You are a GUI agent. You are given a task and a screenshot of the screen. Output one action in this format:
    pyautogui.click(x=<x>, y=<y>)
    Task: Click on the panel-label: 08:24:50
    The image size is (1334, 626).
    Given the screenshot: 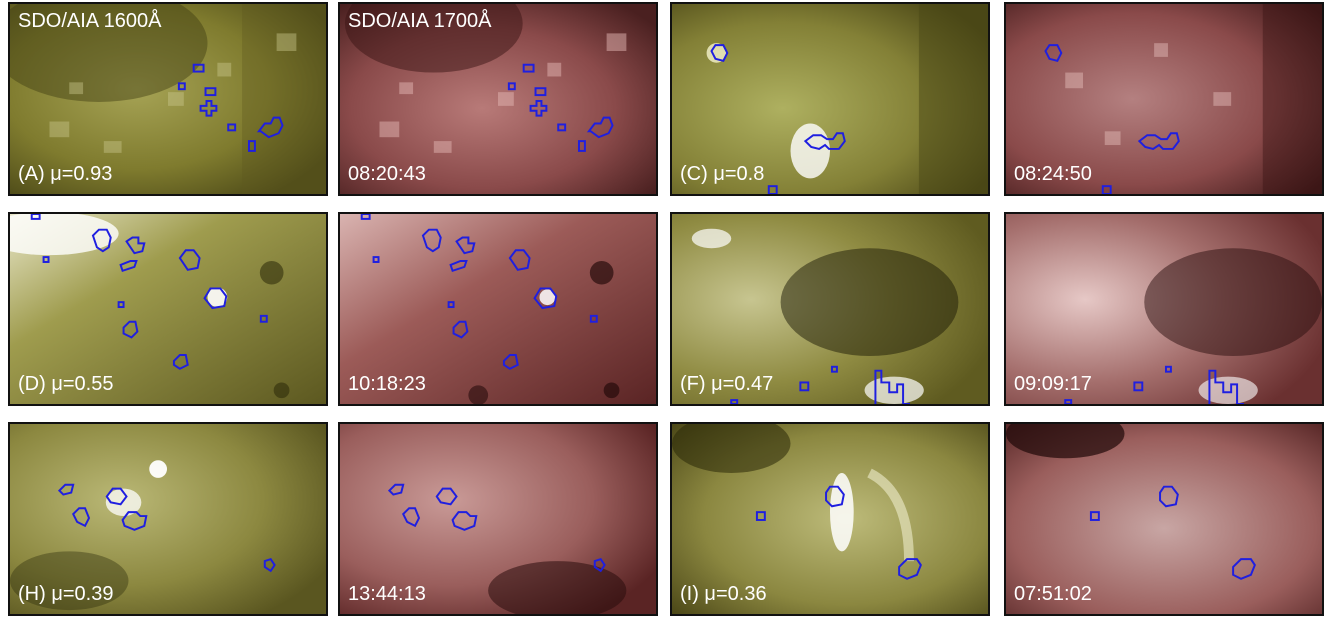 What is the action you would take?
    pyautogui.click(x=1053, y=174)
    